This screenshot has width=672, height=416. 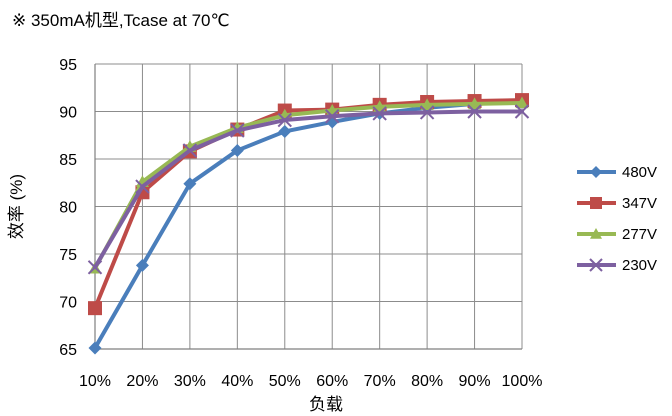 I want to click on x-tick-label: 70%, so click(x=380, y=381).